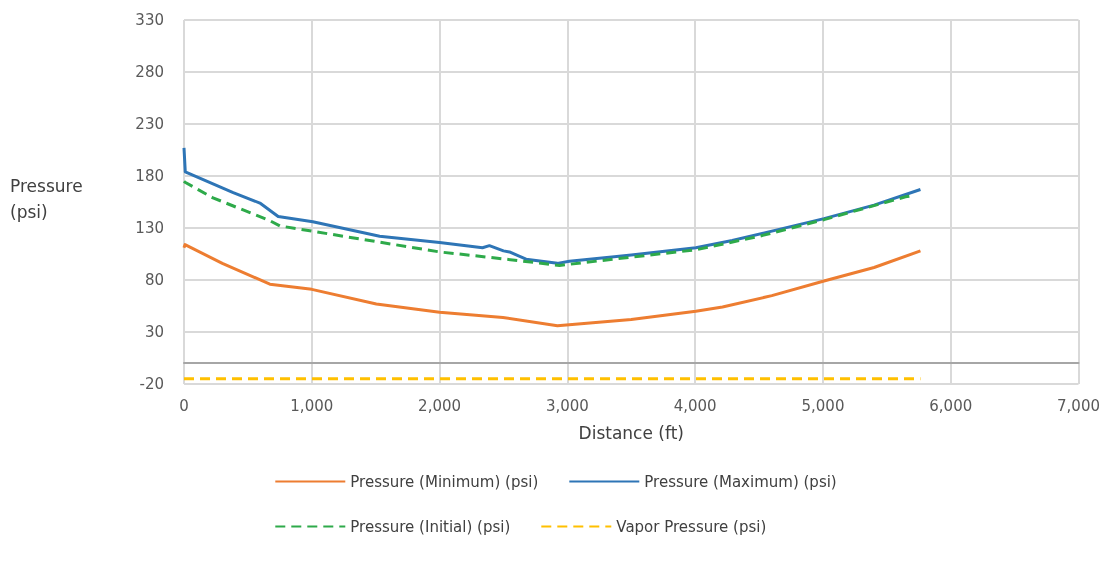 The height and width of the screenshot is (569, 1111). What do you see at coordinates (184, 405) in the screenshot?
I see `x-tick-label: 0` at bounding box center [184, 405].